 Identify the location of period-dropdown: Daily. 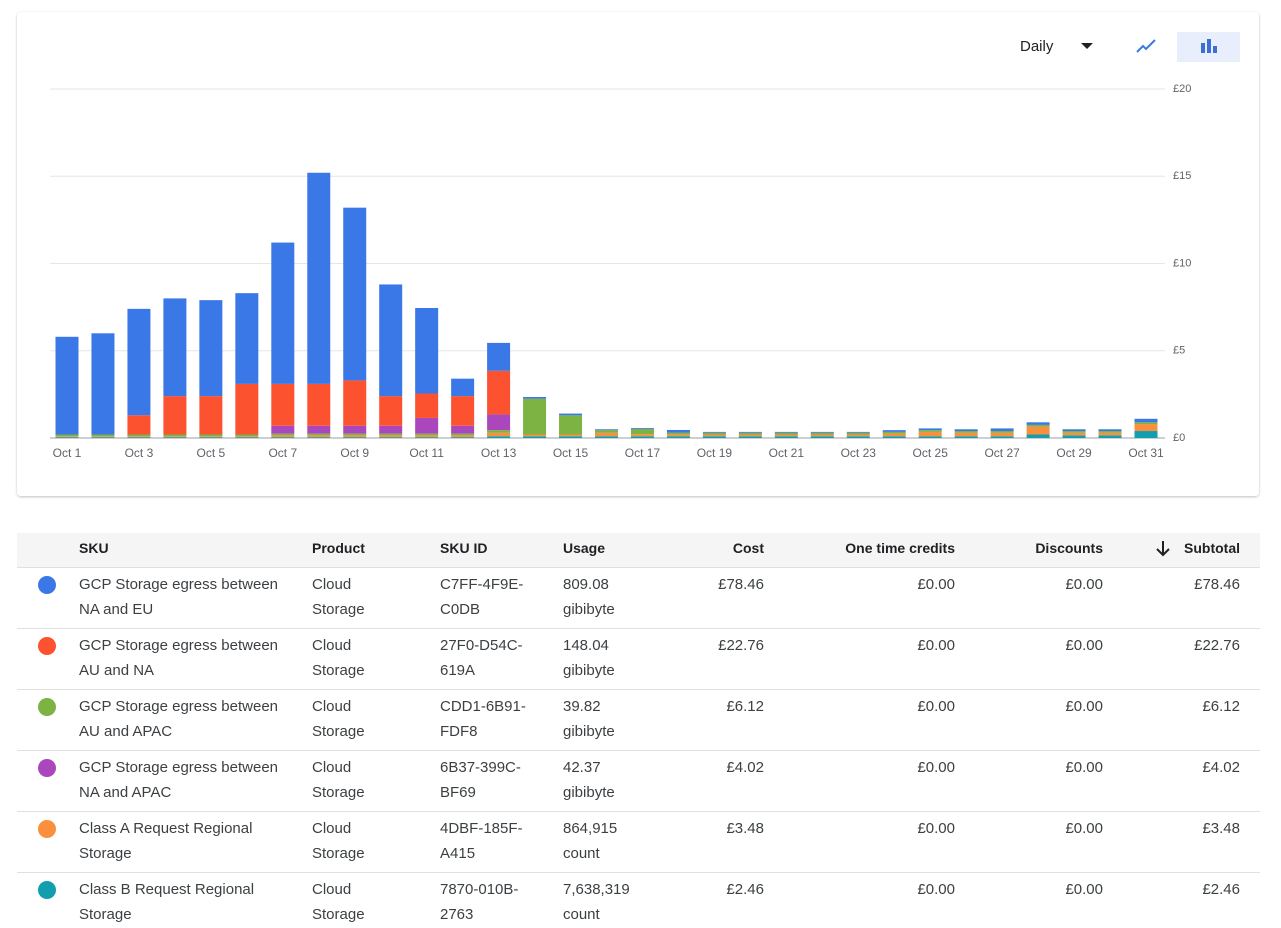
(1037, 46).